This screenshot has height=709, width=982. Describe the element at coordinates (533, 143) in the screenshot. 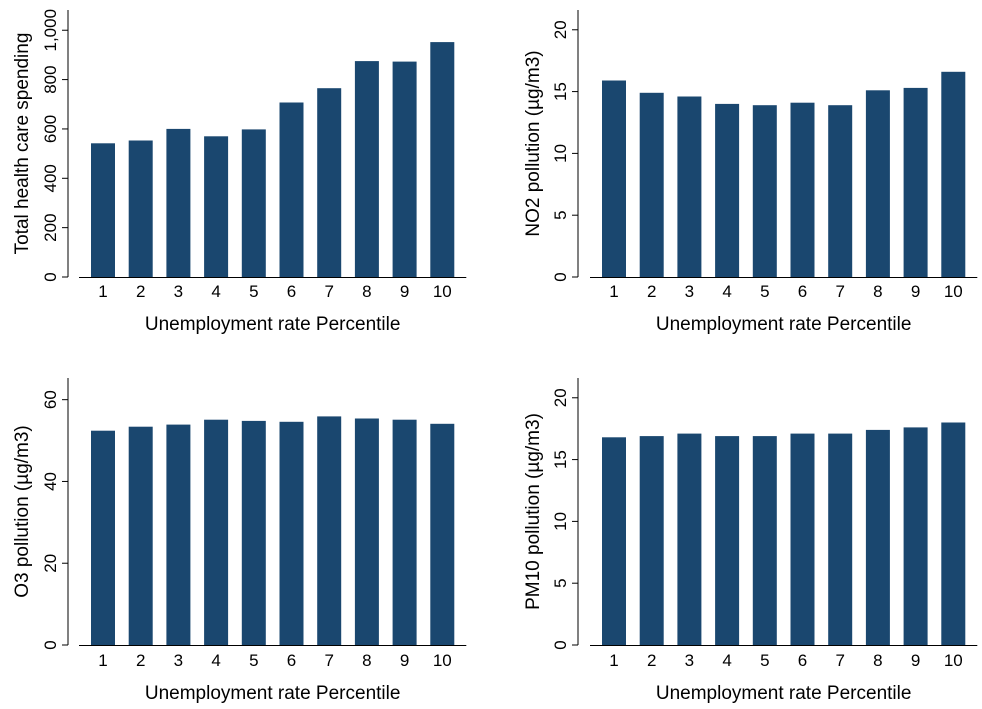

I see `y-axis-title: NO2 pollution (µg/m3)` at that location.